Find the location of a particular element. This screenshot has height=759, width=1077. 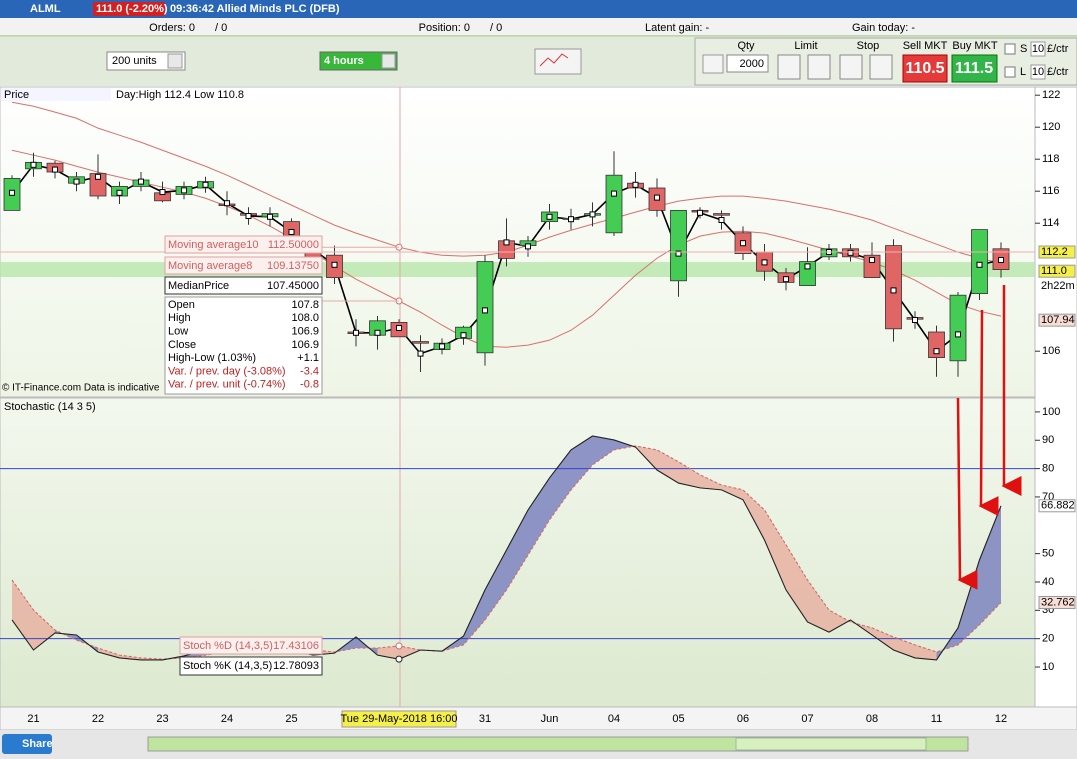

x-tick-label: 06 is located at coordinates (743, 719).